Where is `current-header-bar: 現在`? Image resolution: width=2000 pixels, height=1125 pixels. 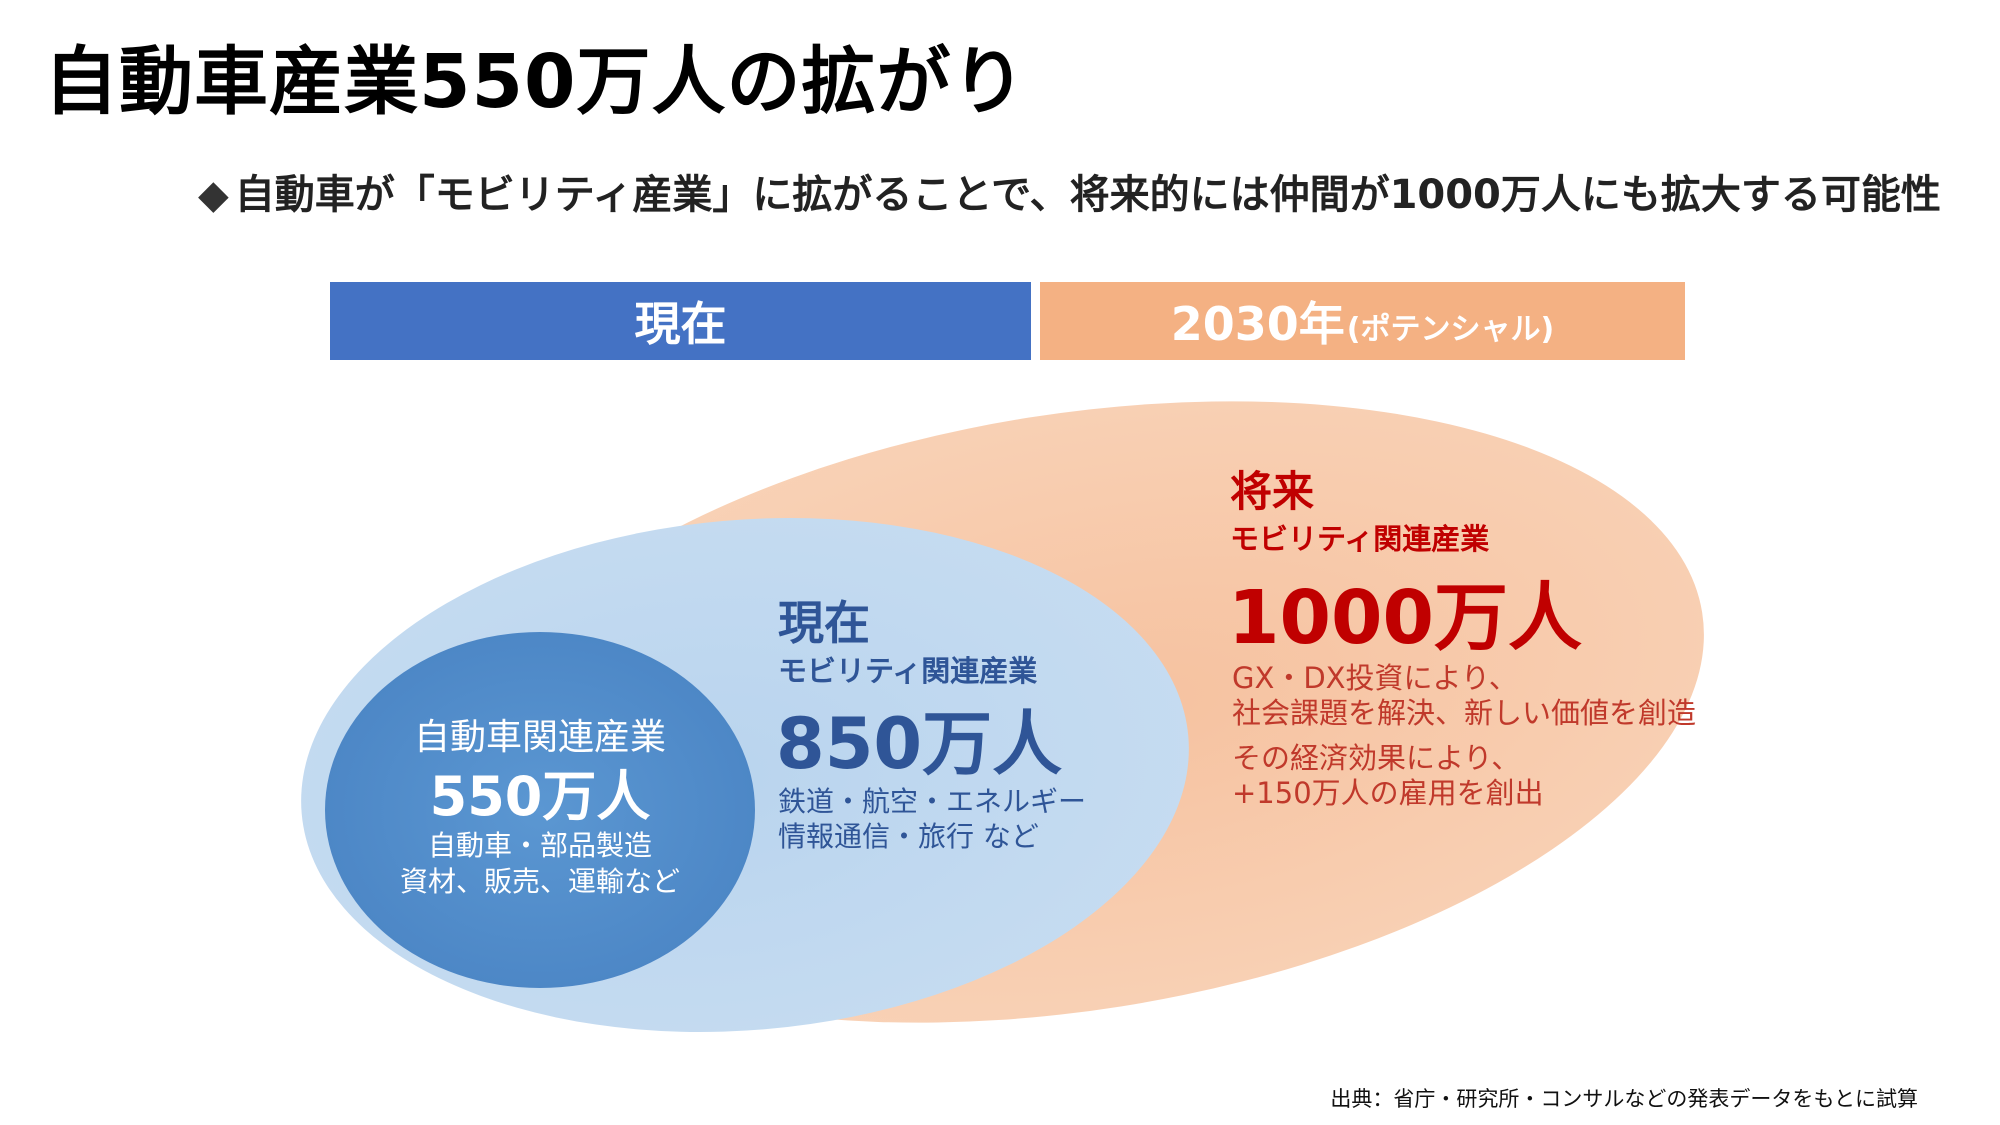
current-header-bar: 現在 is located at coordinates (680, 321).